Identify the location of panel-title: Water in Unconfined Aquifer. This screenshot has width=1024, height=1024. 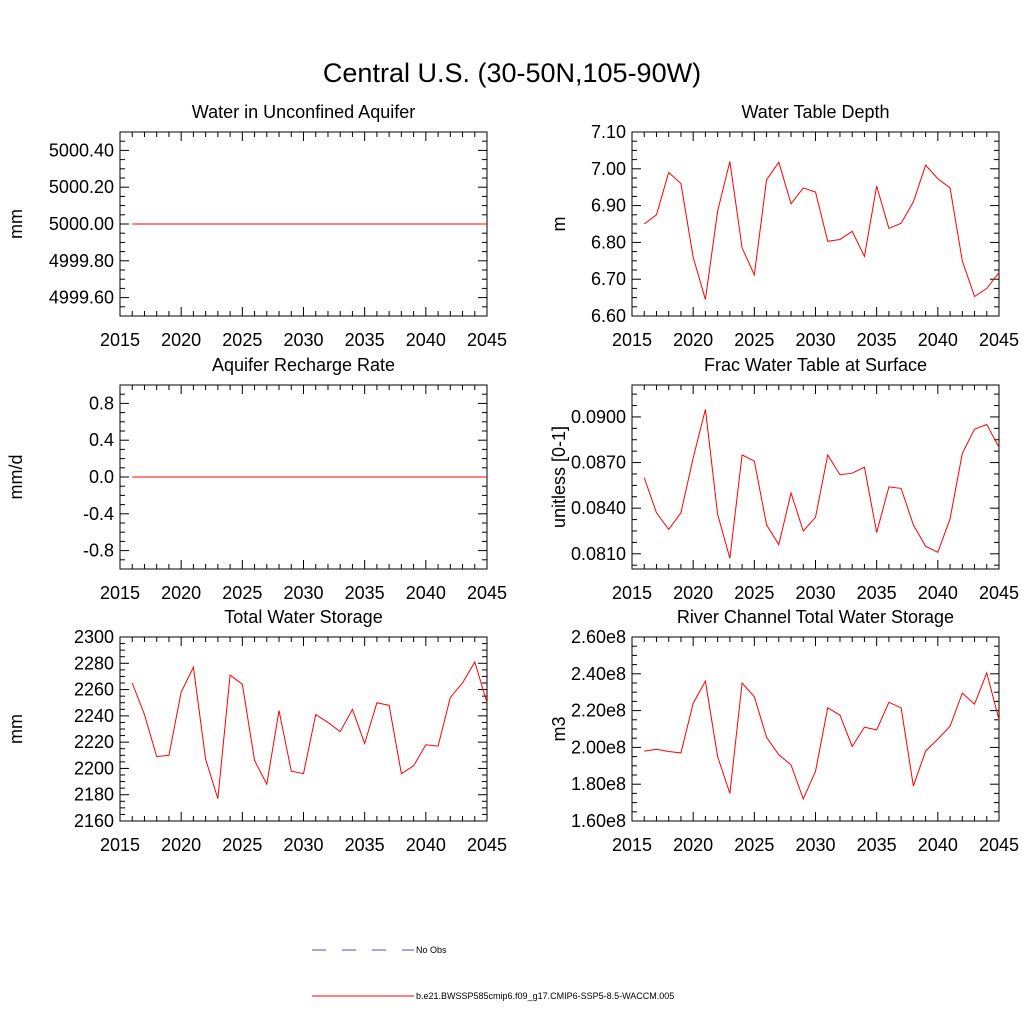
(303, 112).